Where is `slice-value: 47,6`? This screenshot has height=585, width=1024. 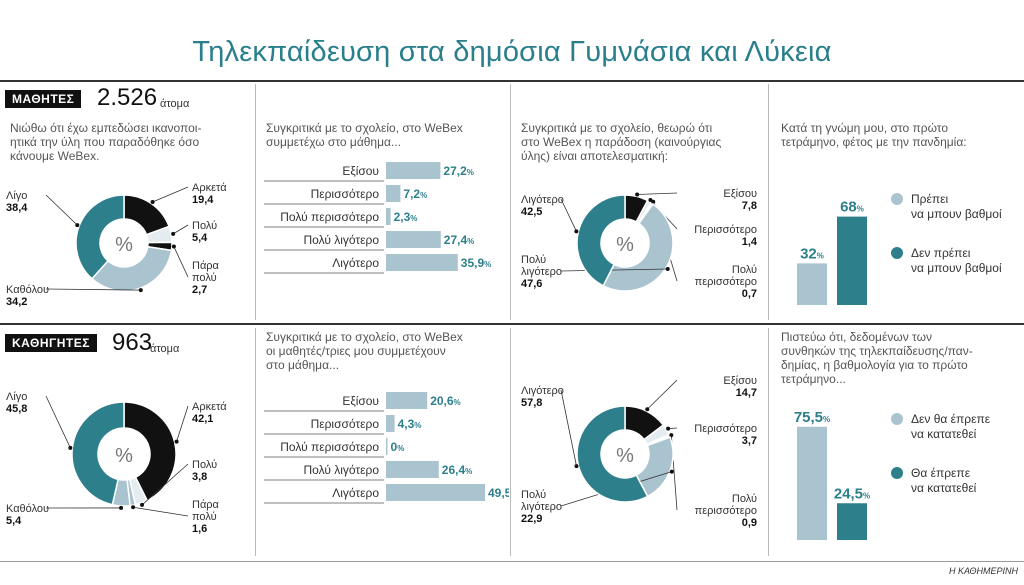 slice-value: 47,6 is located at coordinates (531, 284).